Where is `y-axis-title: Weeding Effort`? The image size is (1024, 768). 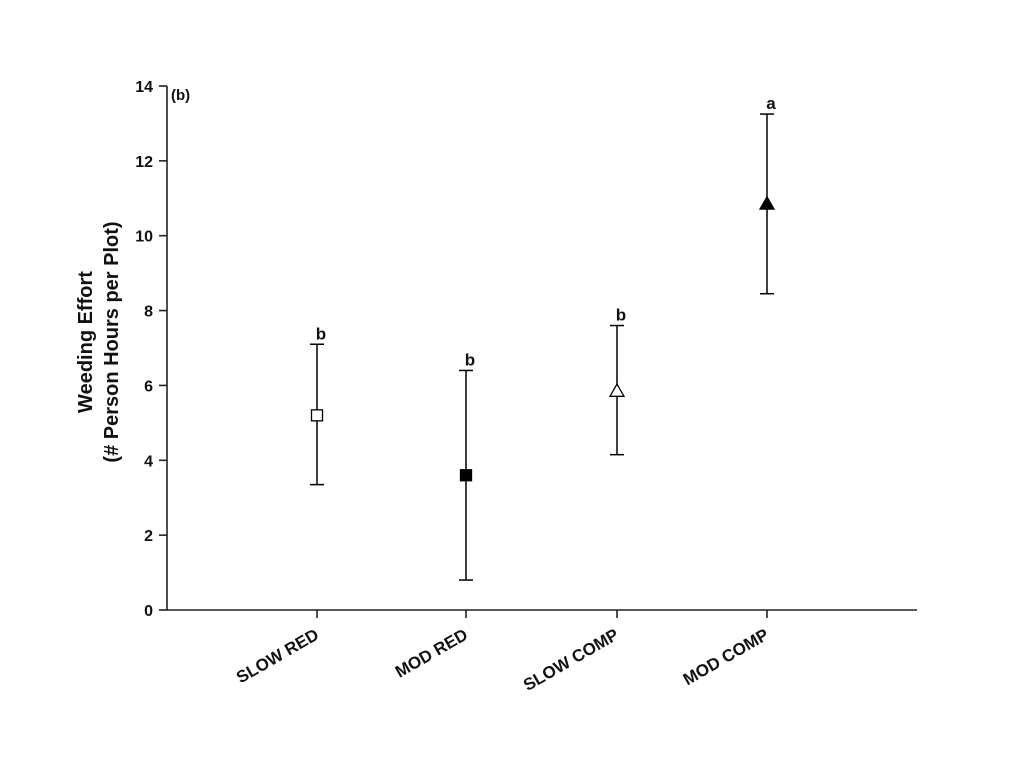 y-axis-title: Weeding Effort is located at coordinates (86, 342).